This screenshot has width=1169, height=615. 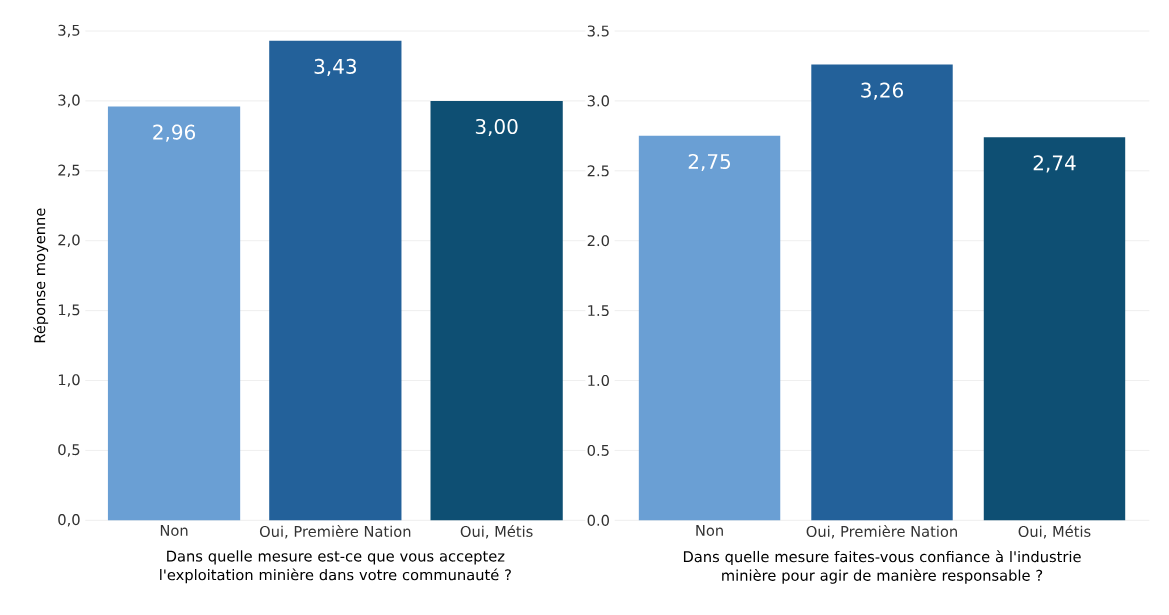 What do you see at coordinates (69, 31) in the screenshot?
I see `y-tick-label: 3,5` at bounding box center [69, 31].